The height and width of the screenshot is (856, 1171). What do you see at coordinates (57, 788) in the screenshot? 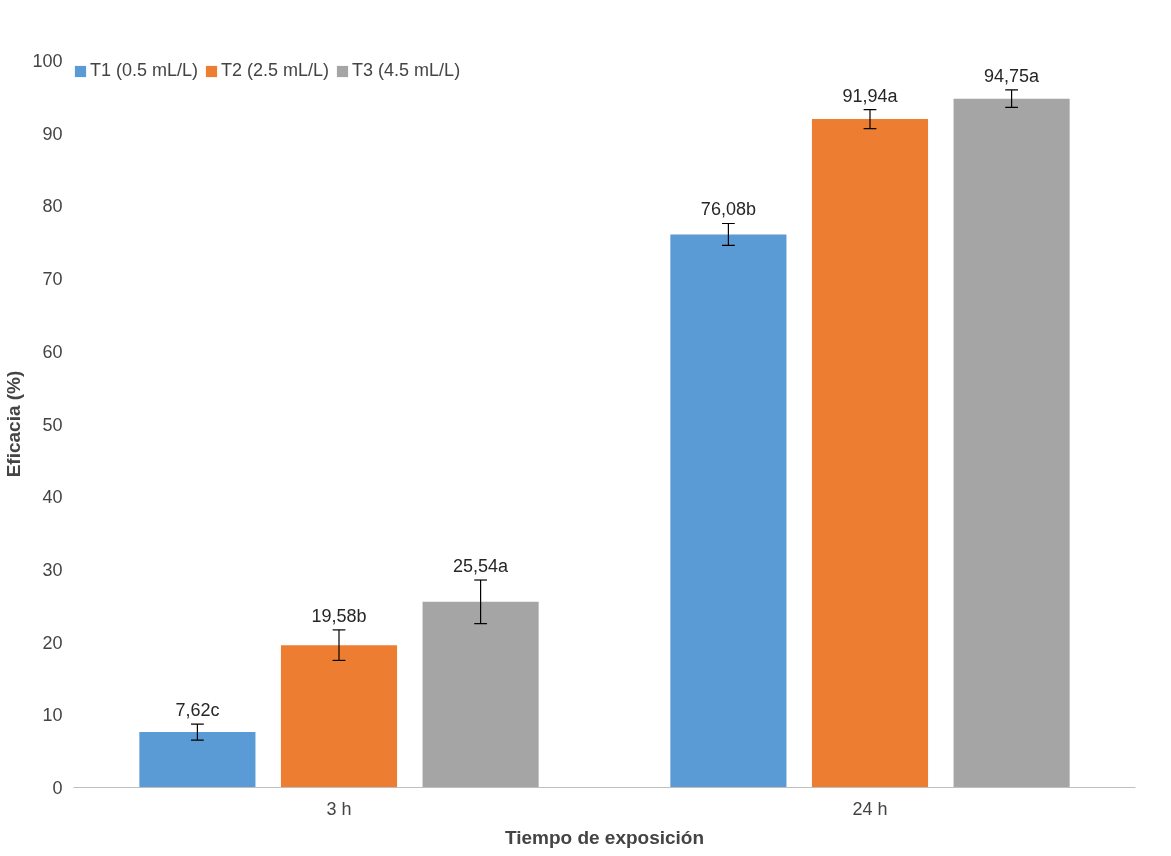
I see `y-tick-label: 0` at bounding box center [57, 788].